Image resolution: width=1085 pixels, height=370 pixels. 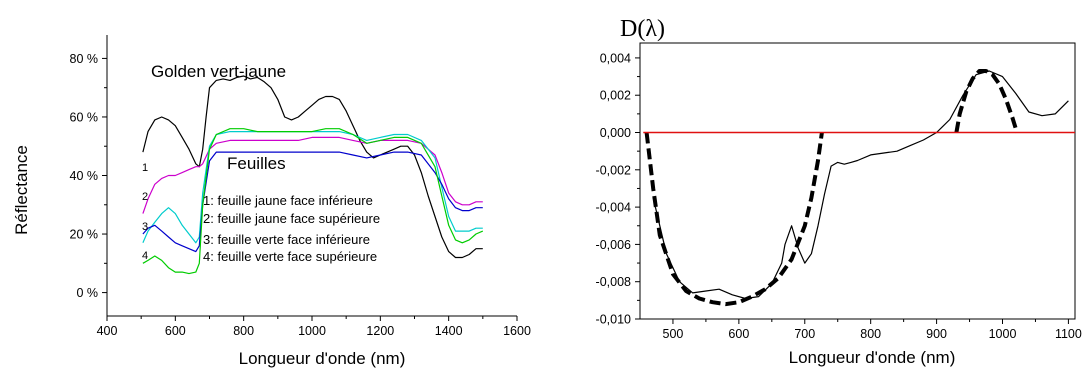 I want to click on x-tick-label: 1600, so click(x=517, y=331).